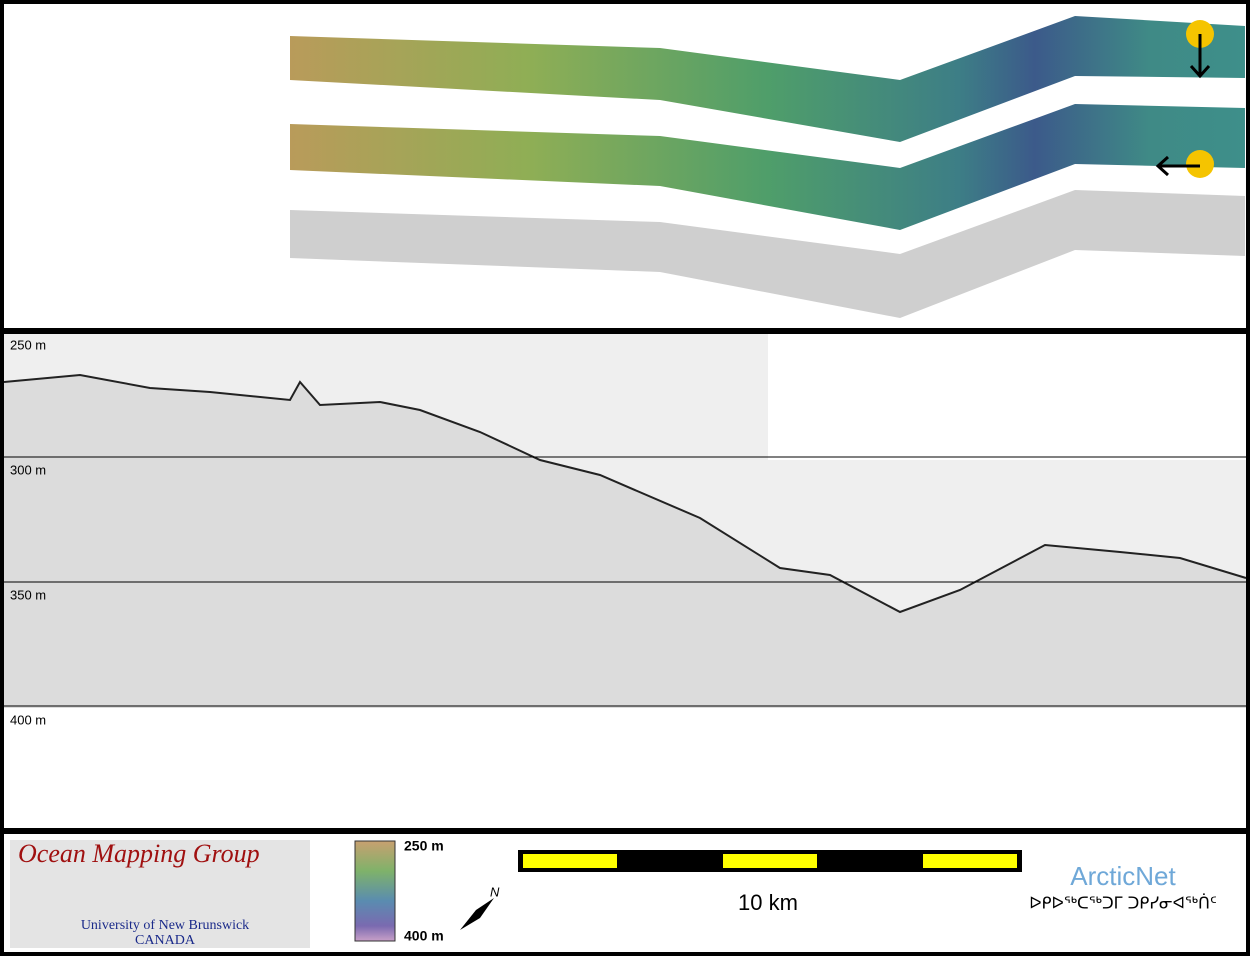 This screenshot has width=1250, height=956. Describe the element at coordinates (139, 853) in the screenshot. I see `logo-title: Ocean Mapping Group` at that location.